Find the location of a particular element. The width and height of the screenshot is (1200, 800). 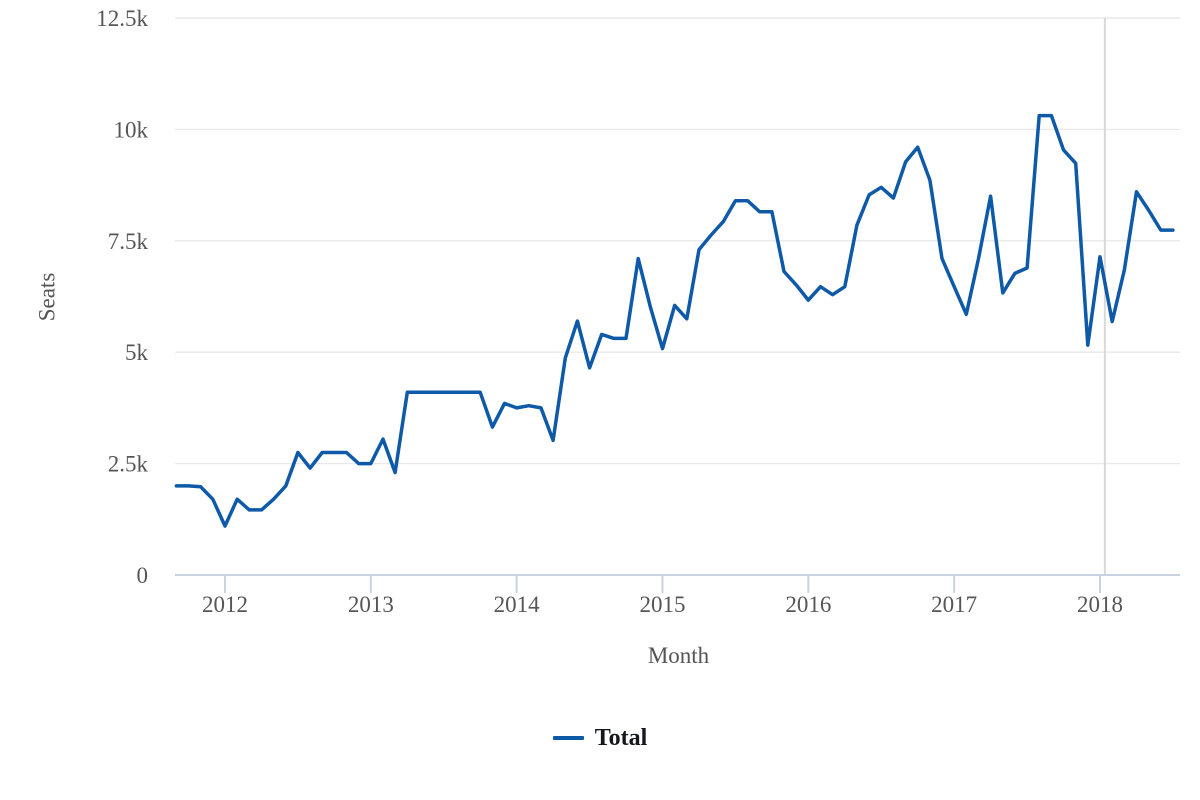

svg-text: 2018 is located at coordinates (1100, 604).